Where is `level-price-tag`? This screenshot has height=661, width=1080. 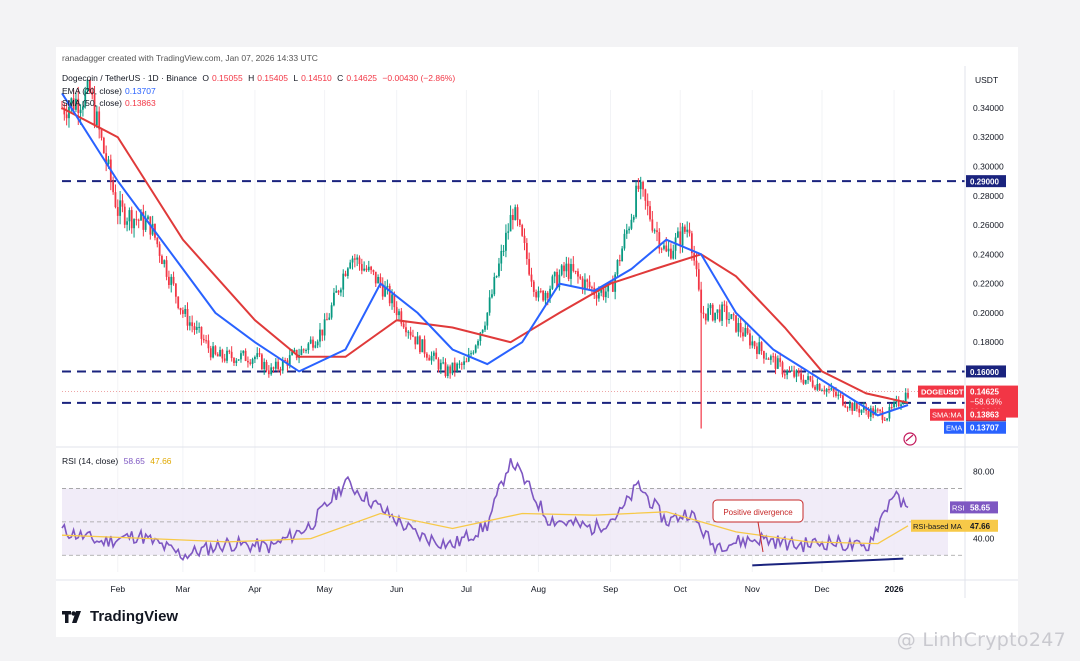
level-price-tag is located at coordinates (986, 181).